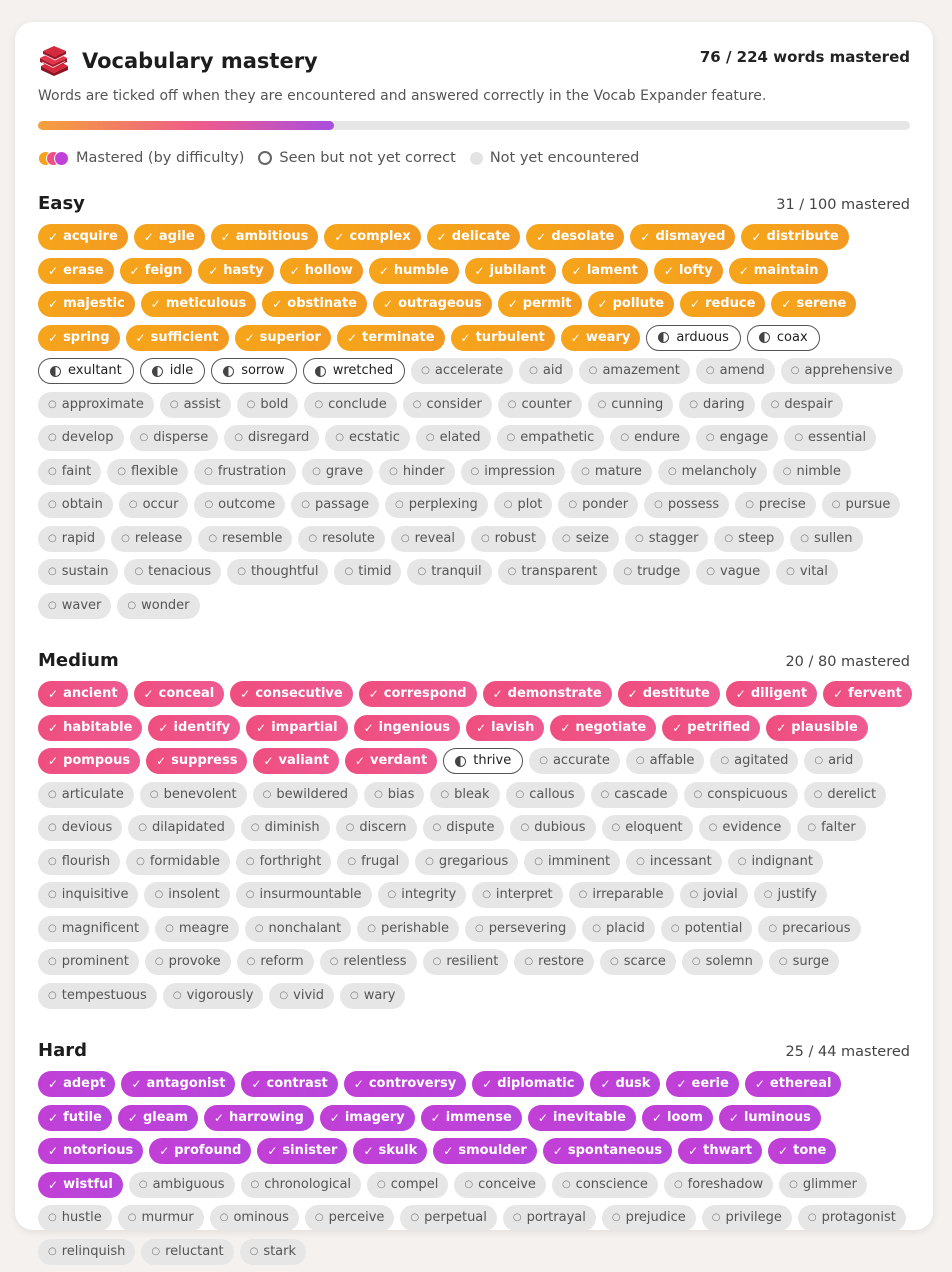 This screenshot has width=952, height=1272. What do you see at coordinates (98, 727) in the screenshot?
I see `word-label: habitable` at bounding box center [98, 727].